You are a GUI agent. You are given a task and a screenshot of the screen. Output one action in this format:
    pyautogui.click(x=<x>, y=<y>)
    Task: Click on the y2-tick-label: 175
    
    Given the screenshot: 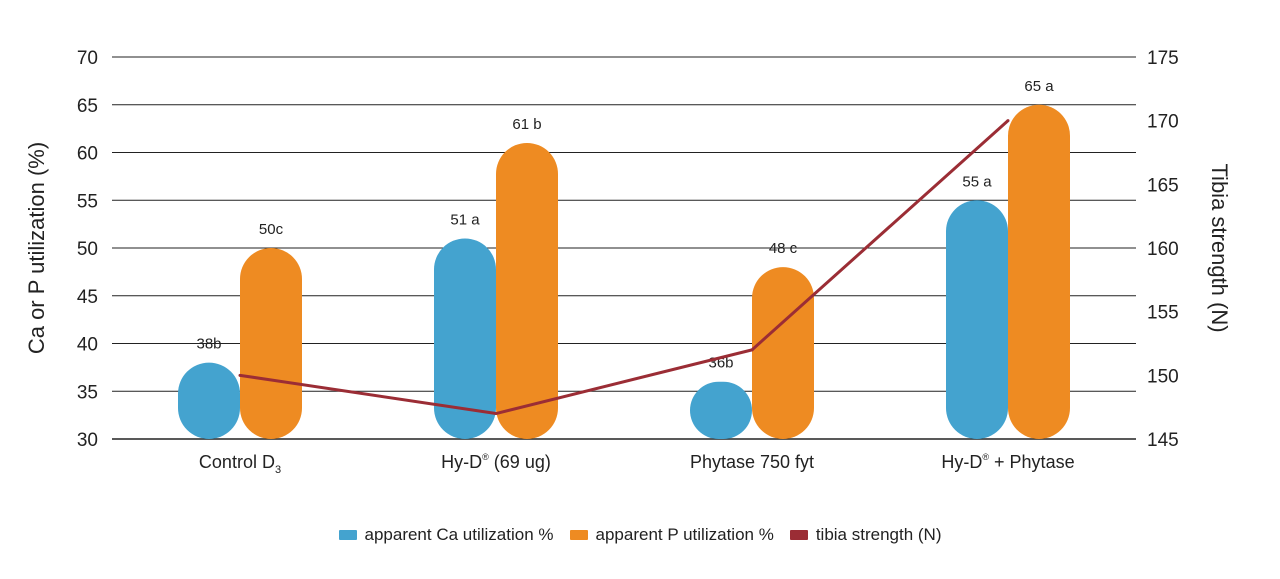 What is the action you would take?
    pyautogui.click(x=1163, y=58)
    